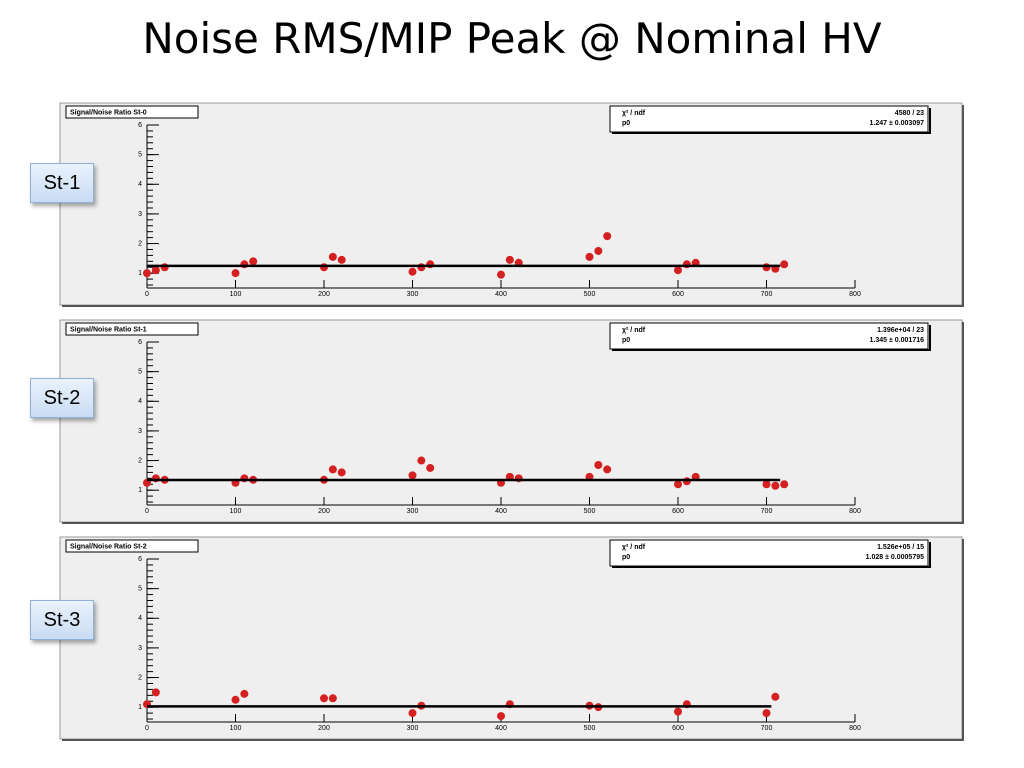 This screenshot has height=768, width=1024. What do you see at coordinates (108, 329) in the screenshot?
I see `chart-title: Signal/Noise Ratio St-1` at bounding box center [108, 329].